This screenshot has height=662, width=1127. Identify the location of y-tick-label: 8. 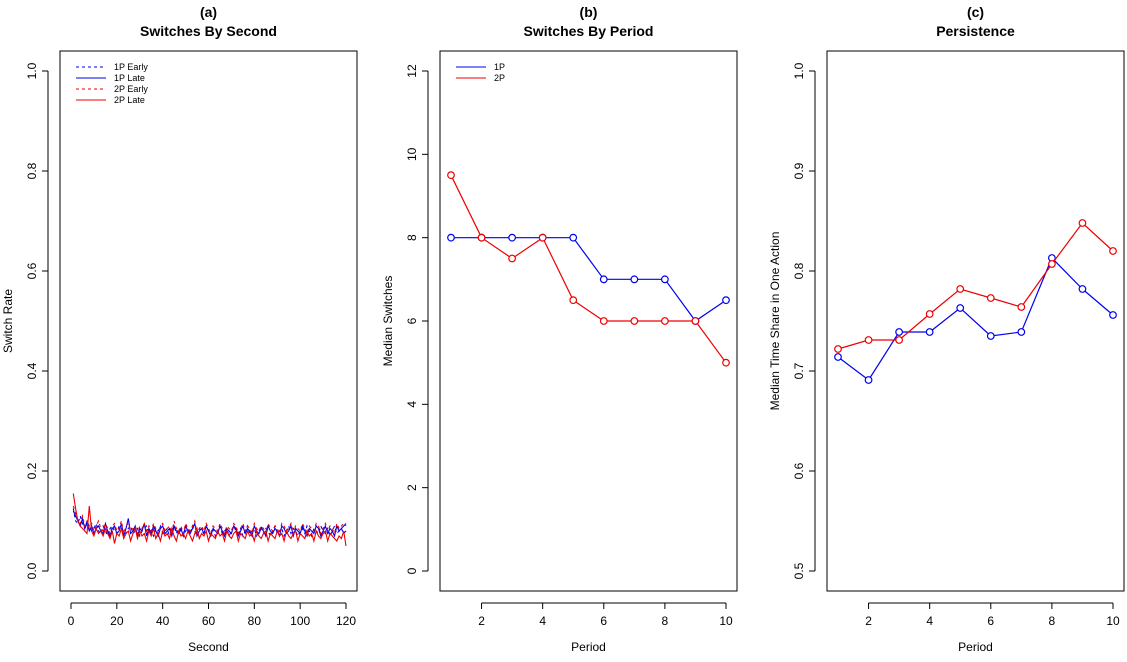
(412, 237).